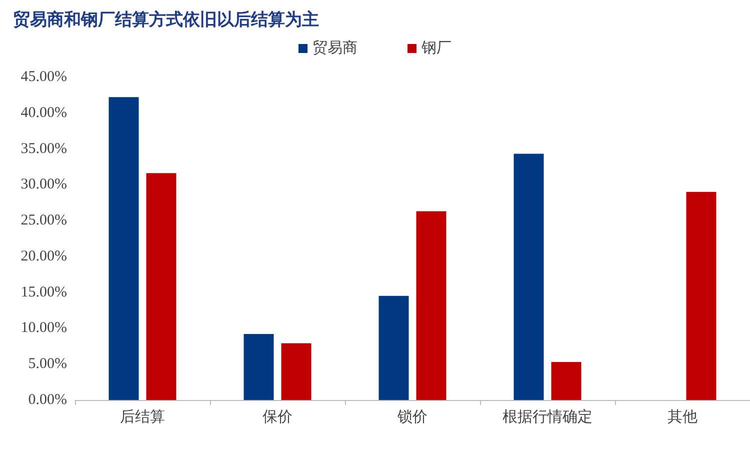  I want to click on x-tick-label: 锁价, so click(412, 417).